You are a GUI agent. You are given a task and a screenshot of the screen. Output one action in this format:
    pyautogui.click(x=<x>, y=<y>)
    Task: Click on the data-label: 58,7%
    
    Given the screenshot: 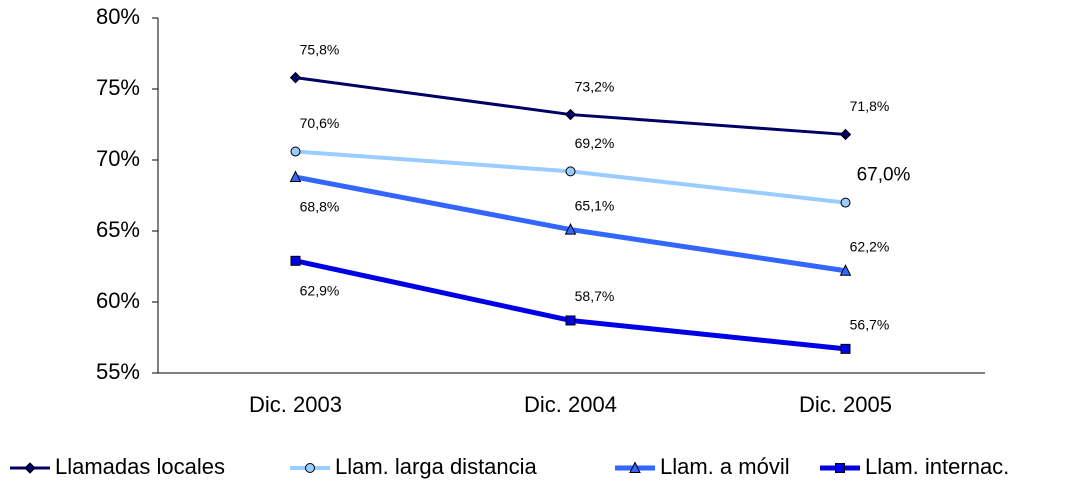 What is the action you would take?
    pyautogui.click(x=595, y=296)
    